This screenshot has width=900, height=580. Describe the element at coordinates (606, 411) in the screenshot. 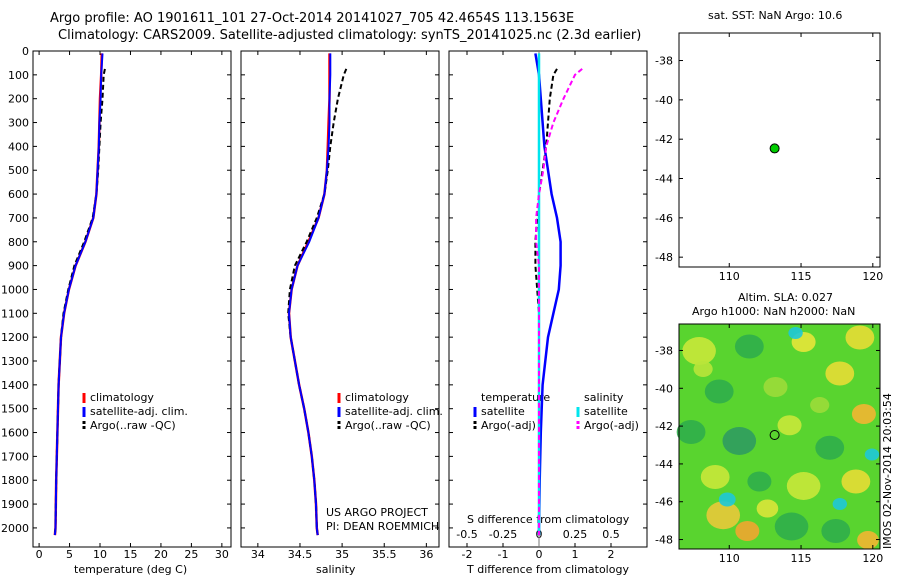

I see `legend-s-satellite: satellite` at that location.